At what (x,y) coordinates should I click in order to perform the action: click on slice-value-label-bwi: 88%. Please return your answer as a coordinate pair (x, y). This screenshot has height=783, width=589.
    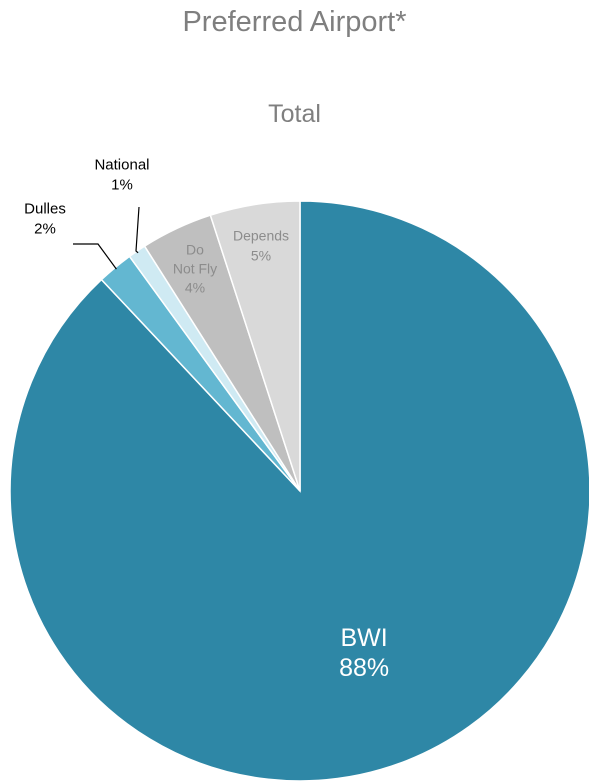
    Looking at the image, I should click on (364, 668).